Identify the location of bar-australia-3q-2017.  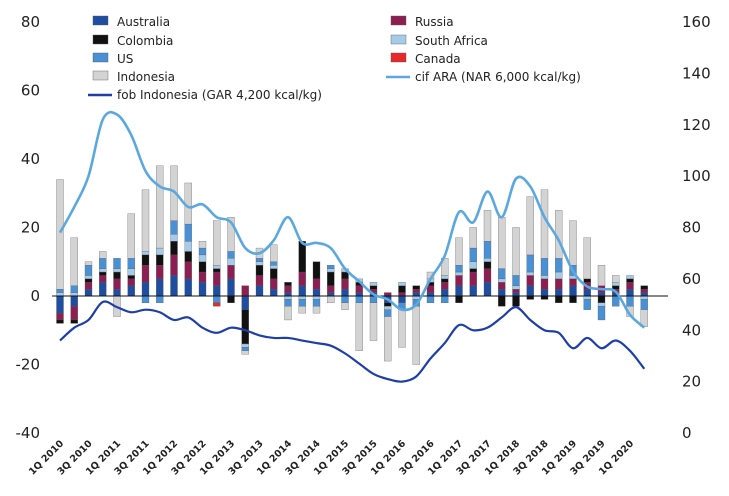
(487, 289).